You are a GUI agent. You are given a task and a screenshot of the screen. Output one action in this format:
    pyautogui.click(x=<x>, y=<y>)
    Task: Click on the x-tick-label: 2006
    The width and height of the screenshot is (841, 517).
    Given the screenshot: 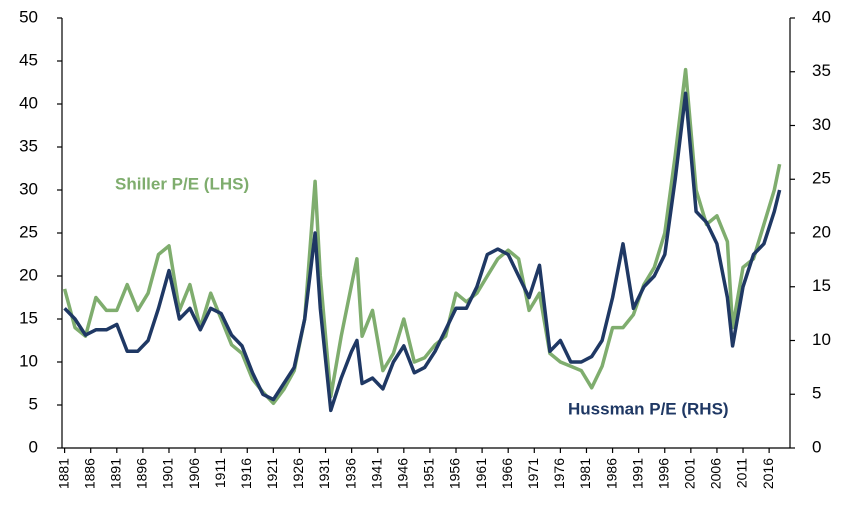 What is the action you would take?
    pyautogui.click(x=716, y=473)
    